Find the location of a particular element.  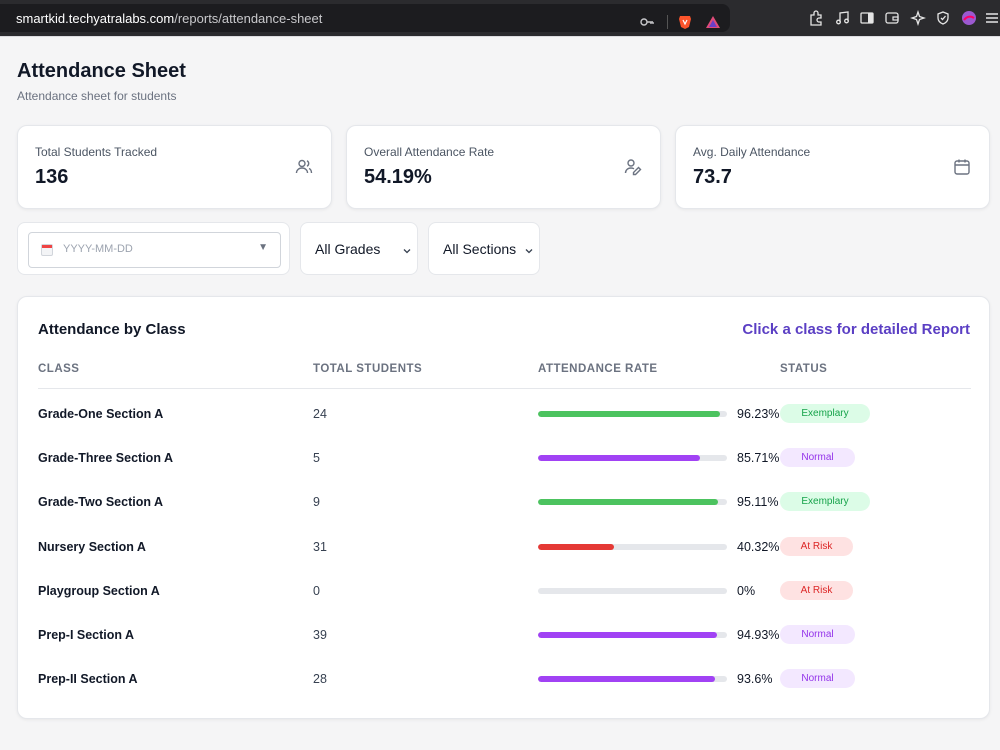

column-header-status: STATUS is located at coordinates (804, 369).